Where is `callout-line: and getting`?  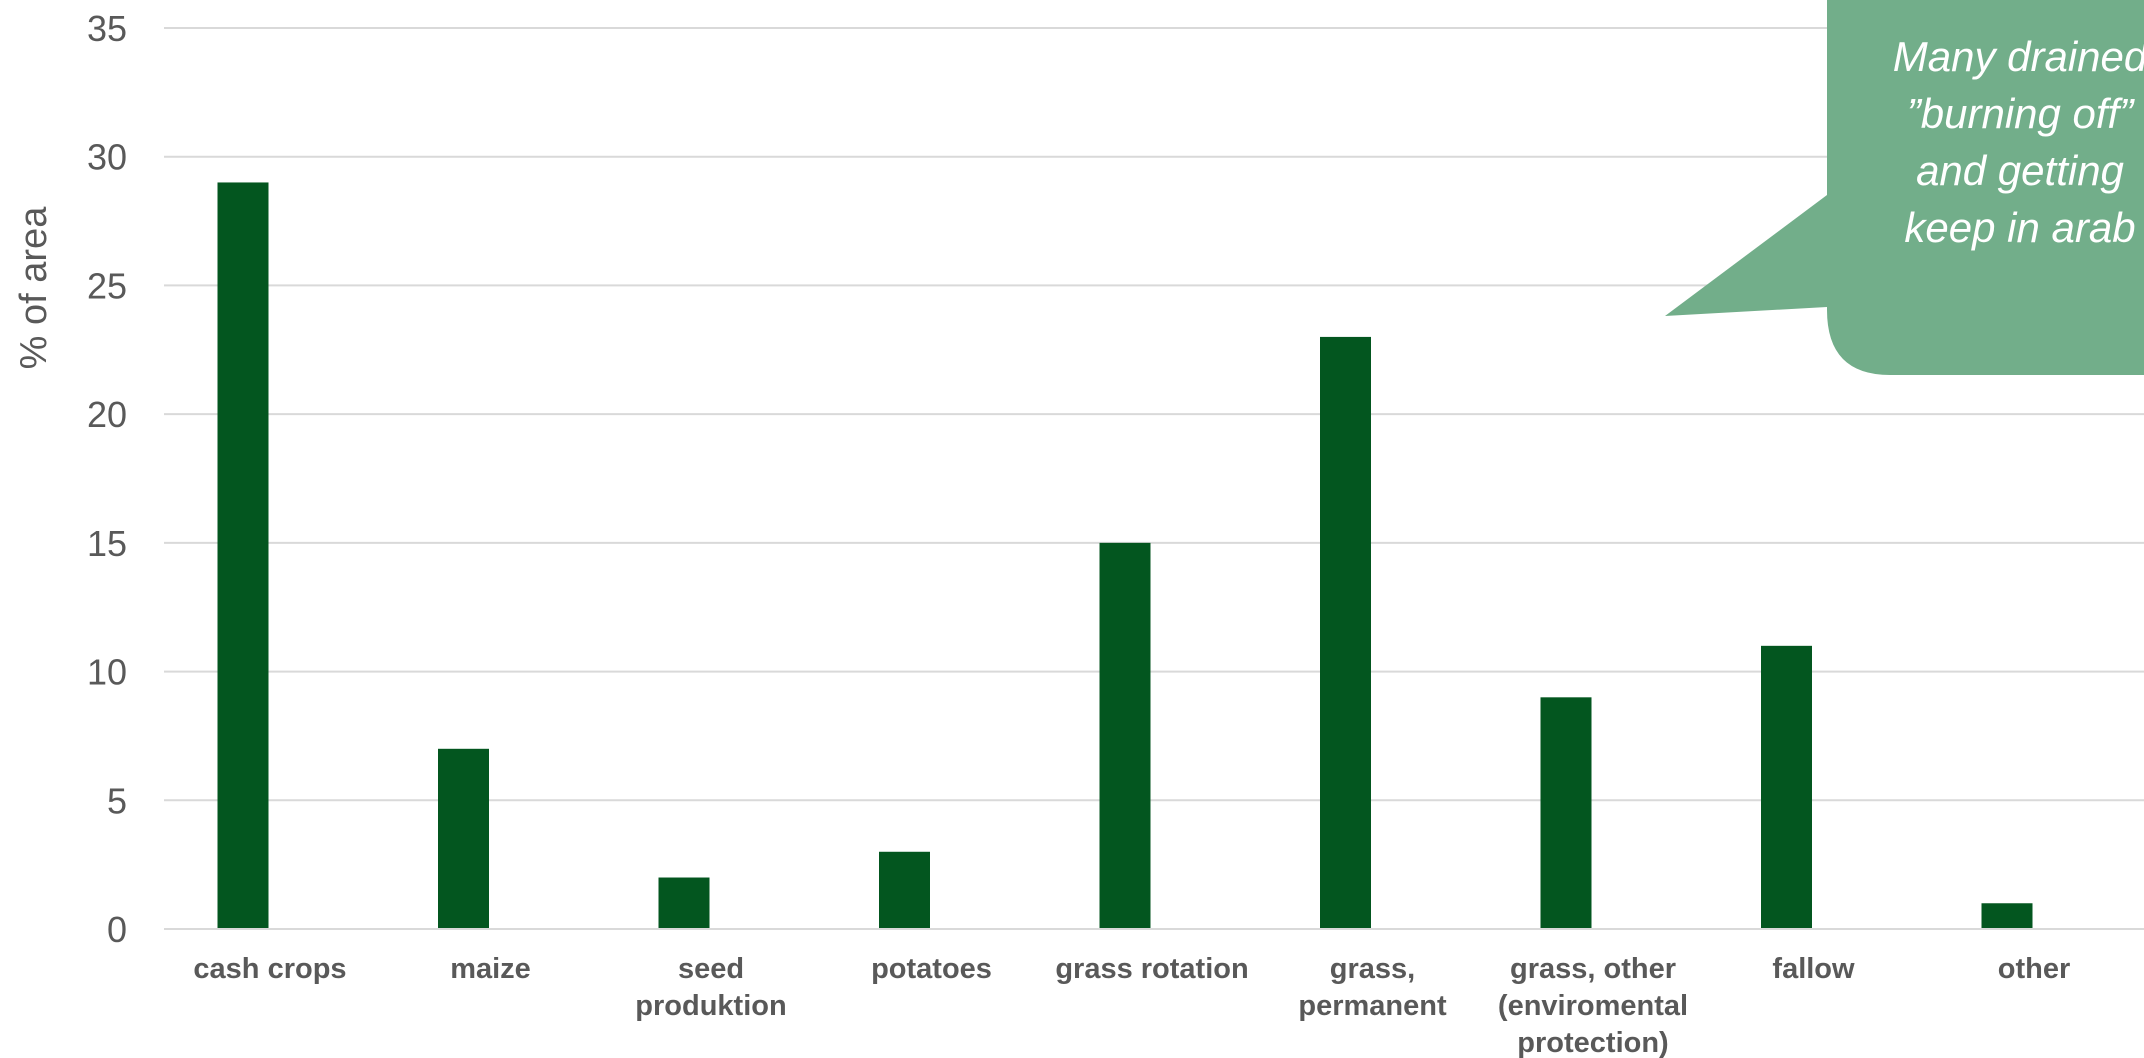 callout-line: and getting is located at coordinates (2020, 170).